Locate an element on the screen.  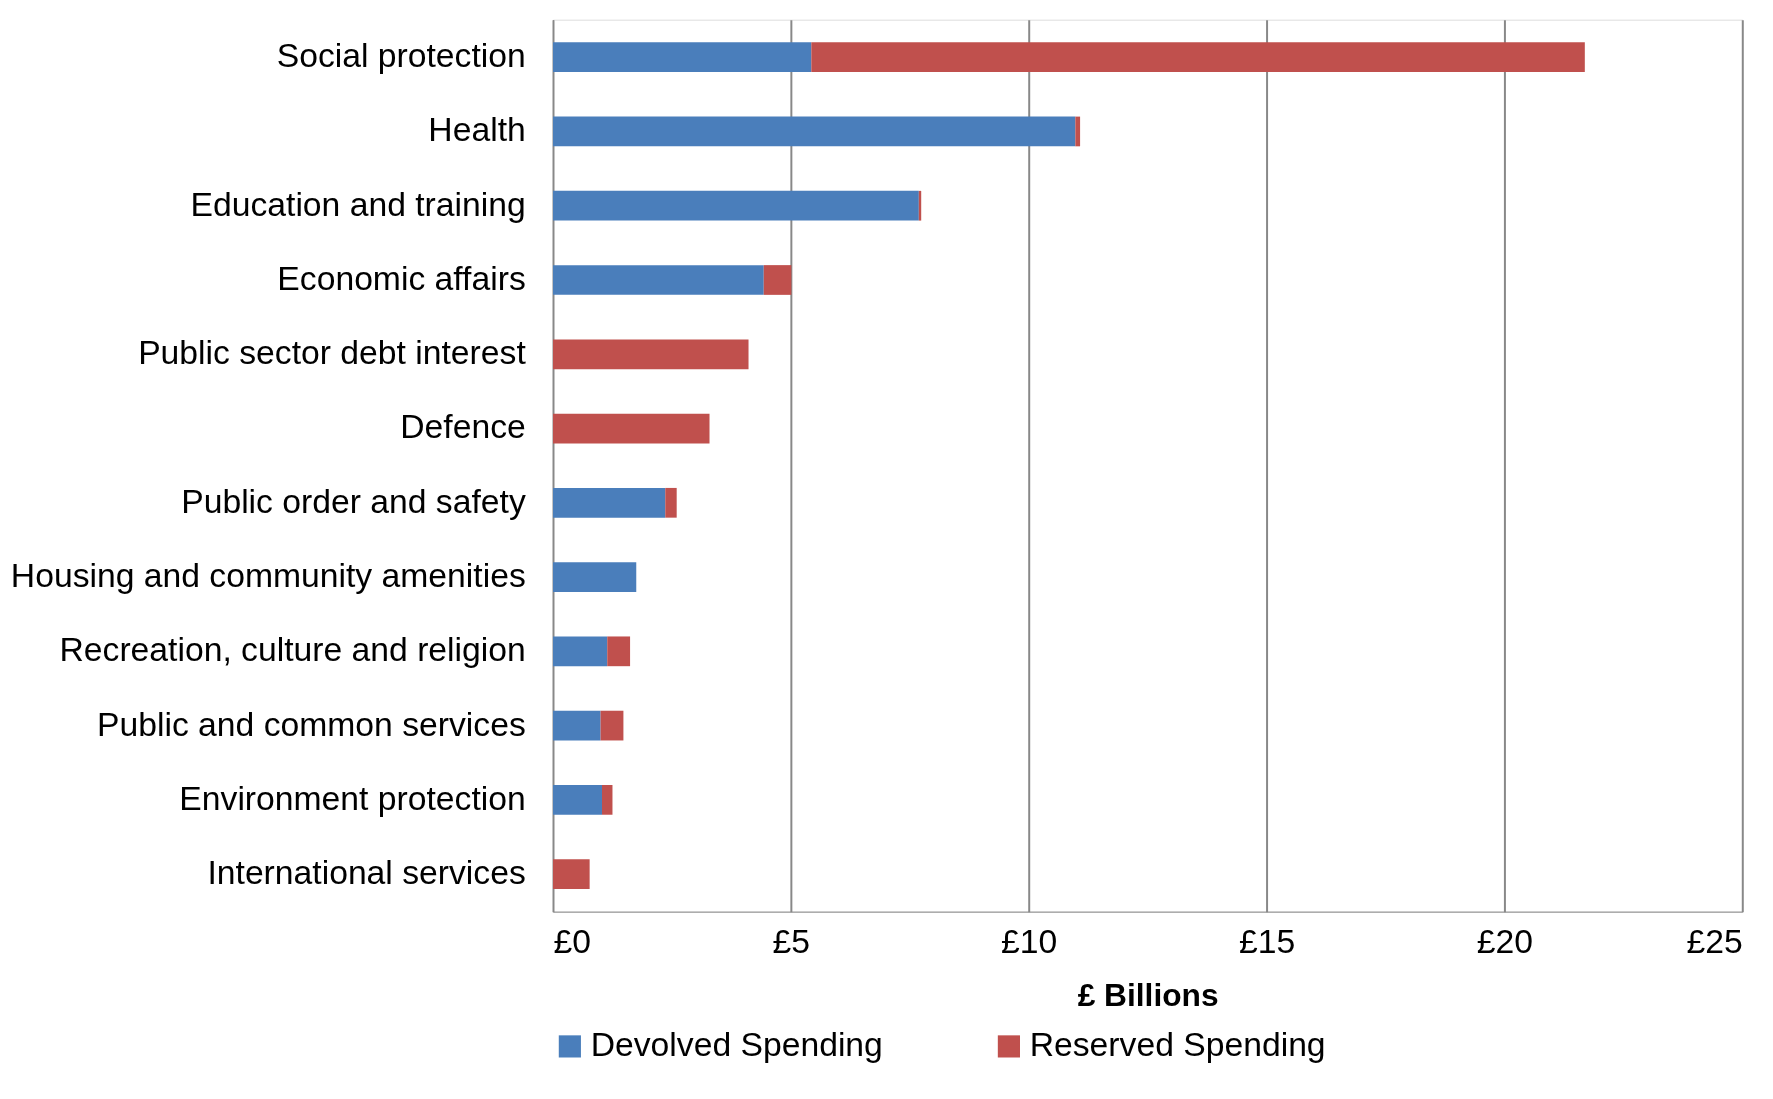
y-tick-label: Social protection is located at coordinates (401, 56).